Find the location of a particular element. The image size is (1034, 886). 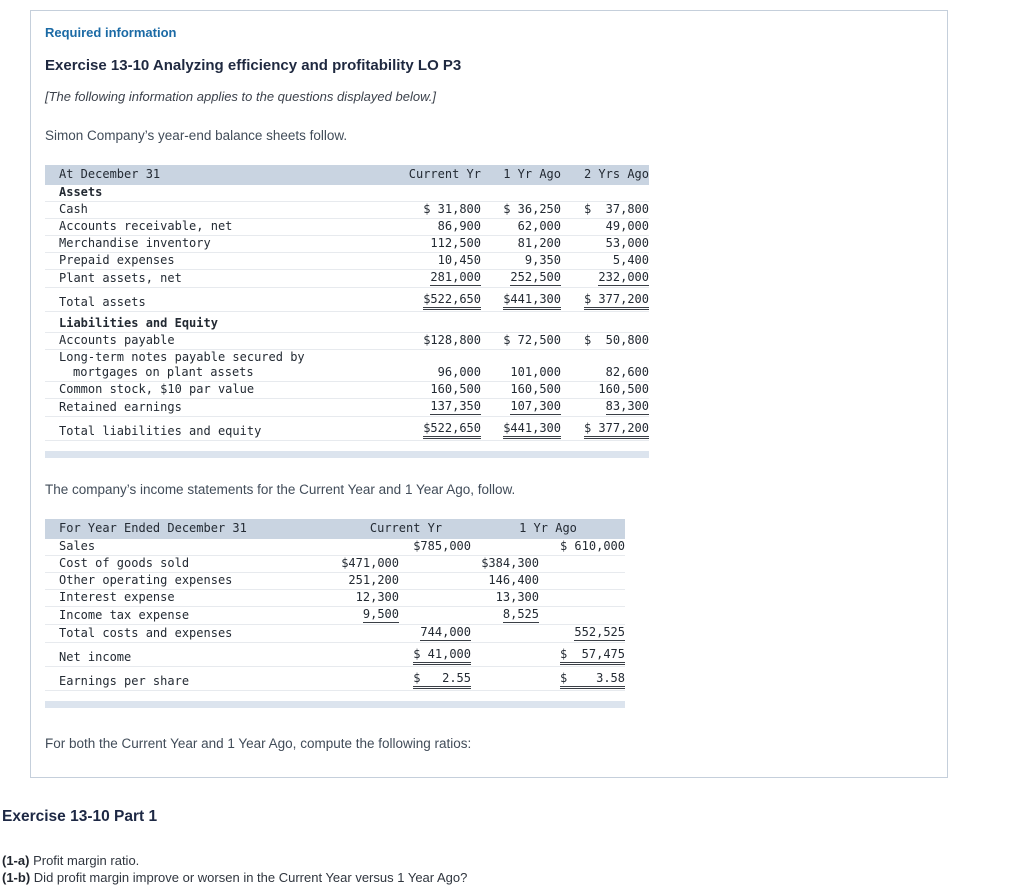

balance-sheet-section-row: Assets is located at coordinates (347, 193).